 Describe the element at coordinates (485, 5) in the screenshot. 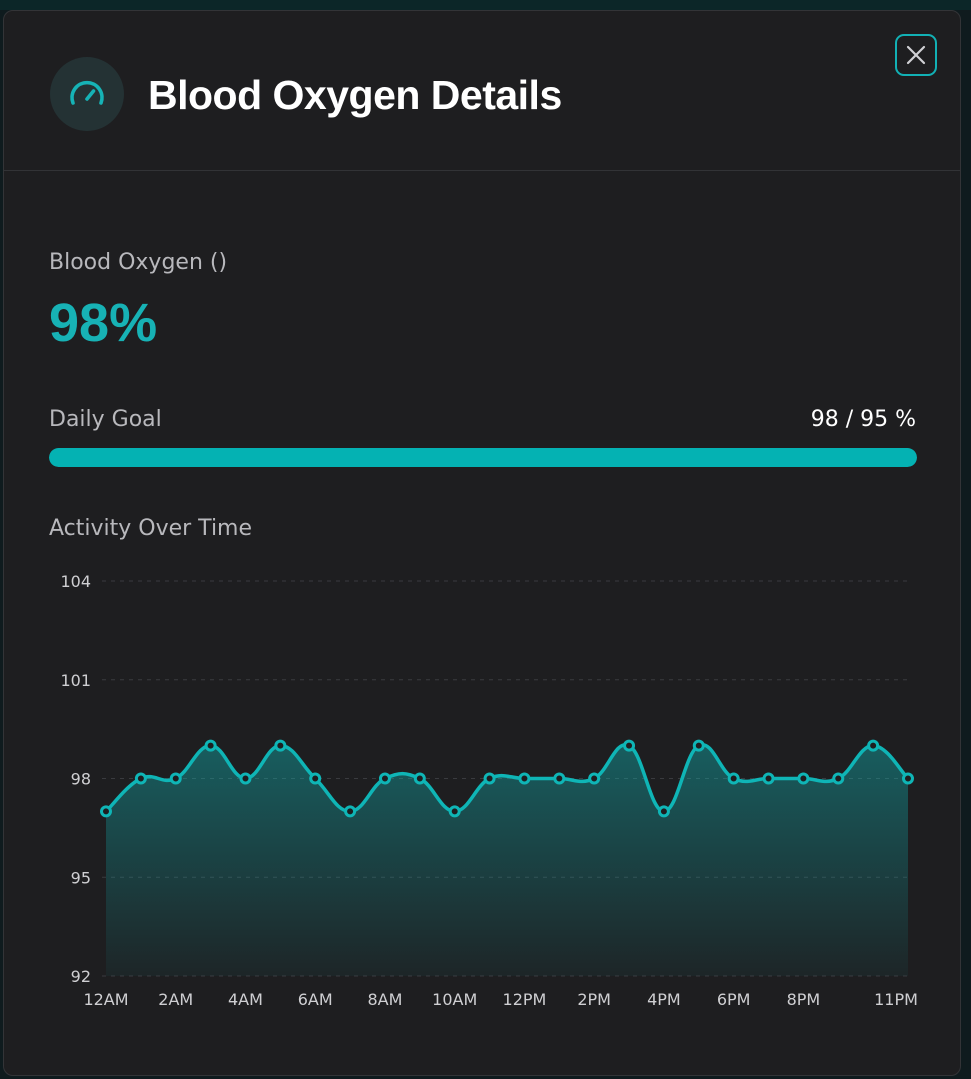

I see `background-bar` at that location.